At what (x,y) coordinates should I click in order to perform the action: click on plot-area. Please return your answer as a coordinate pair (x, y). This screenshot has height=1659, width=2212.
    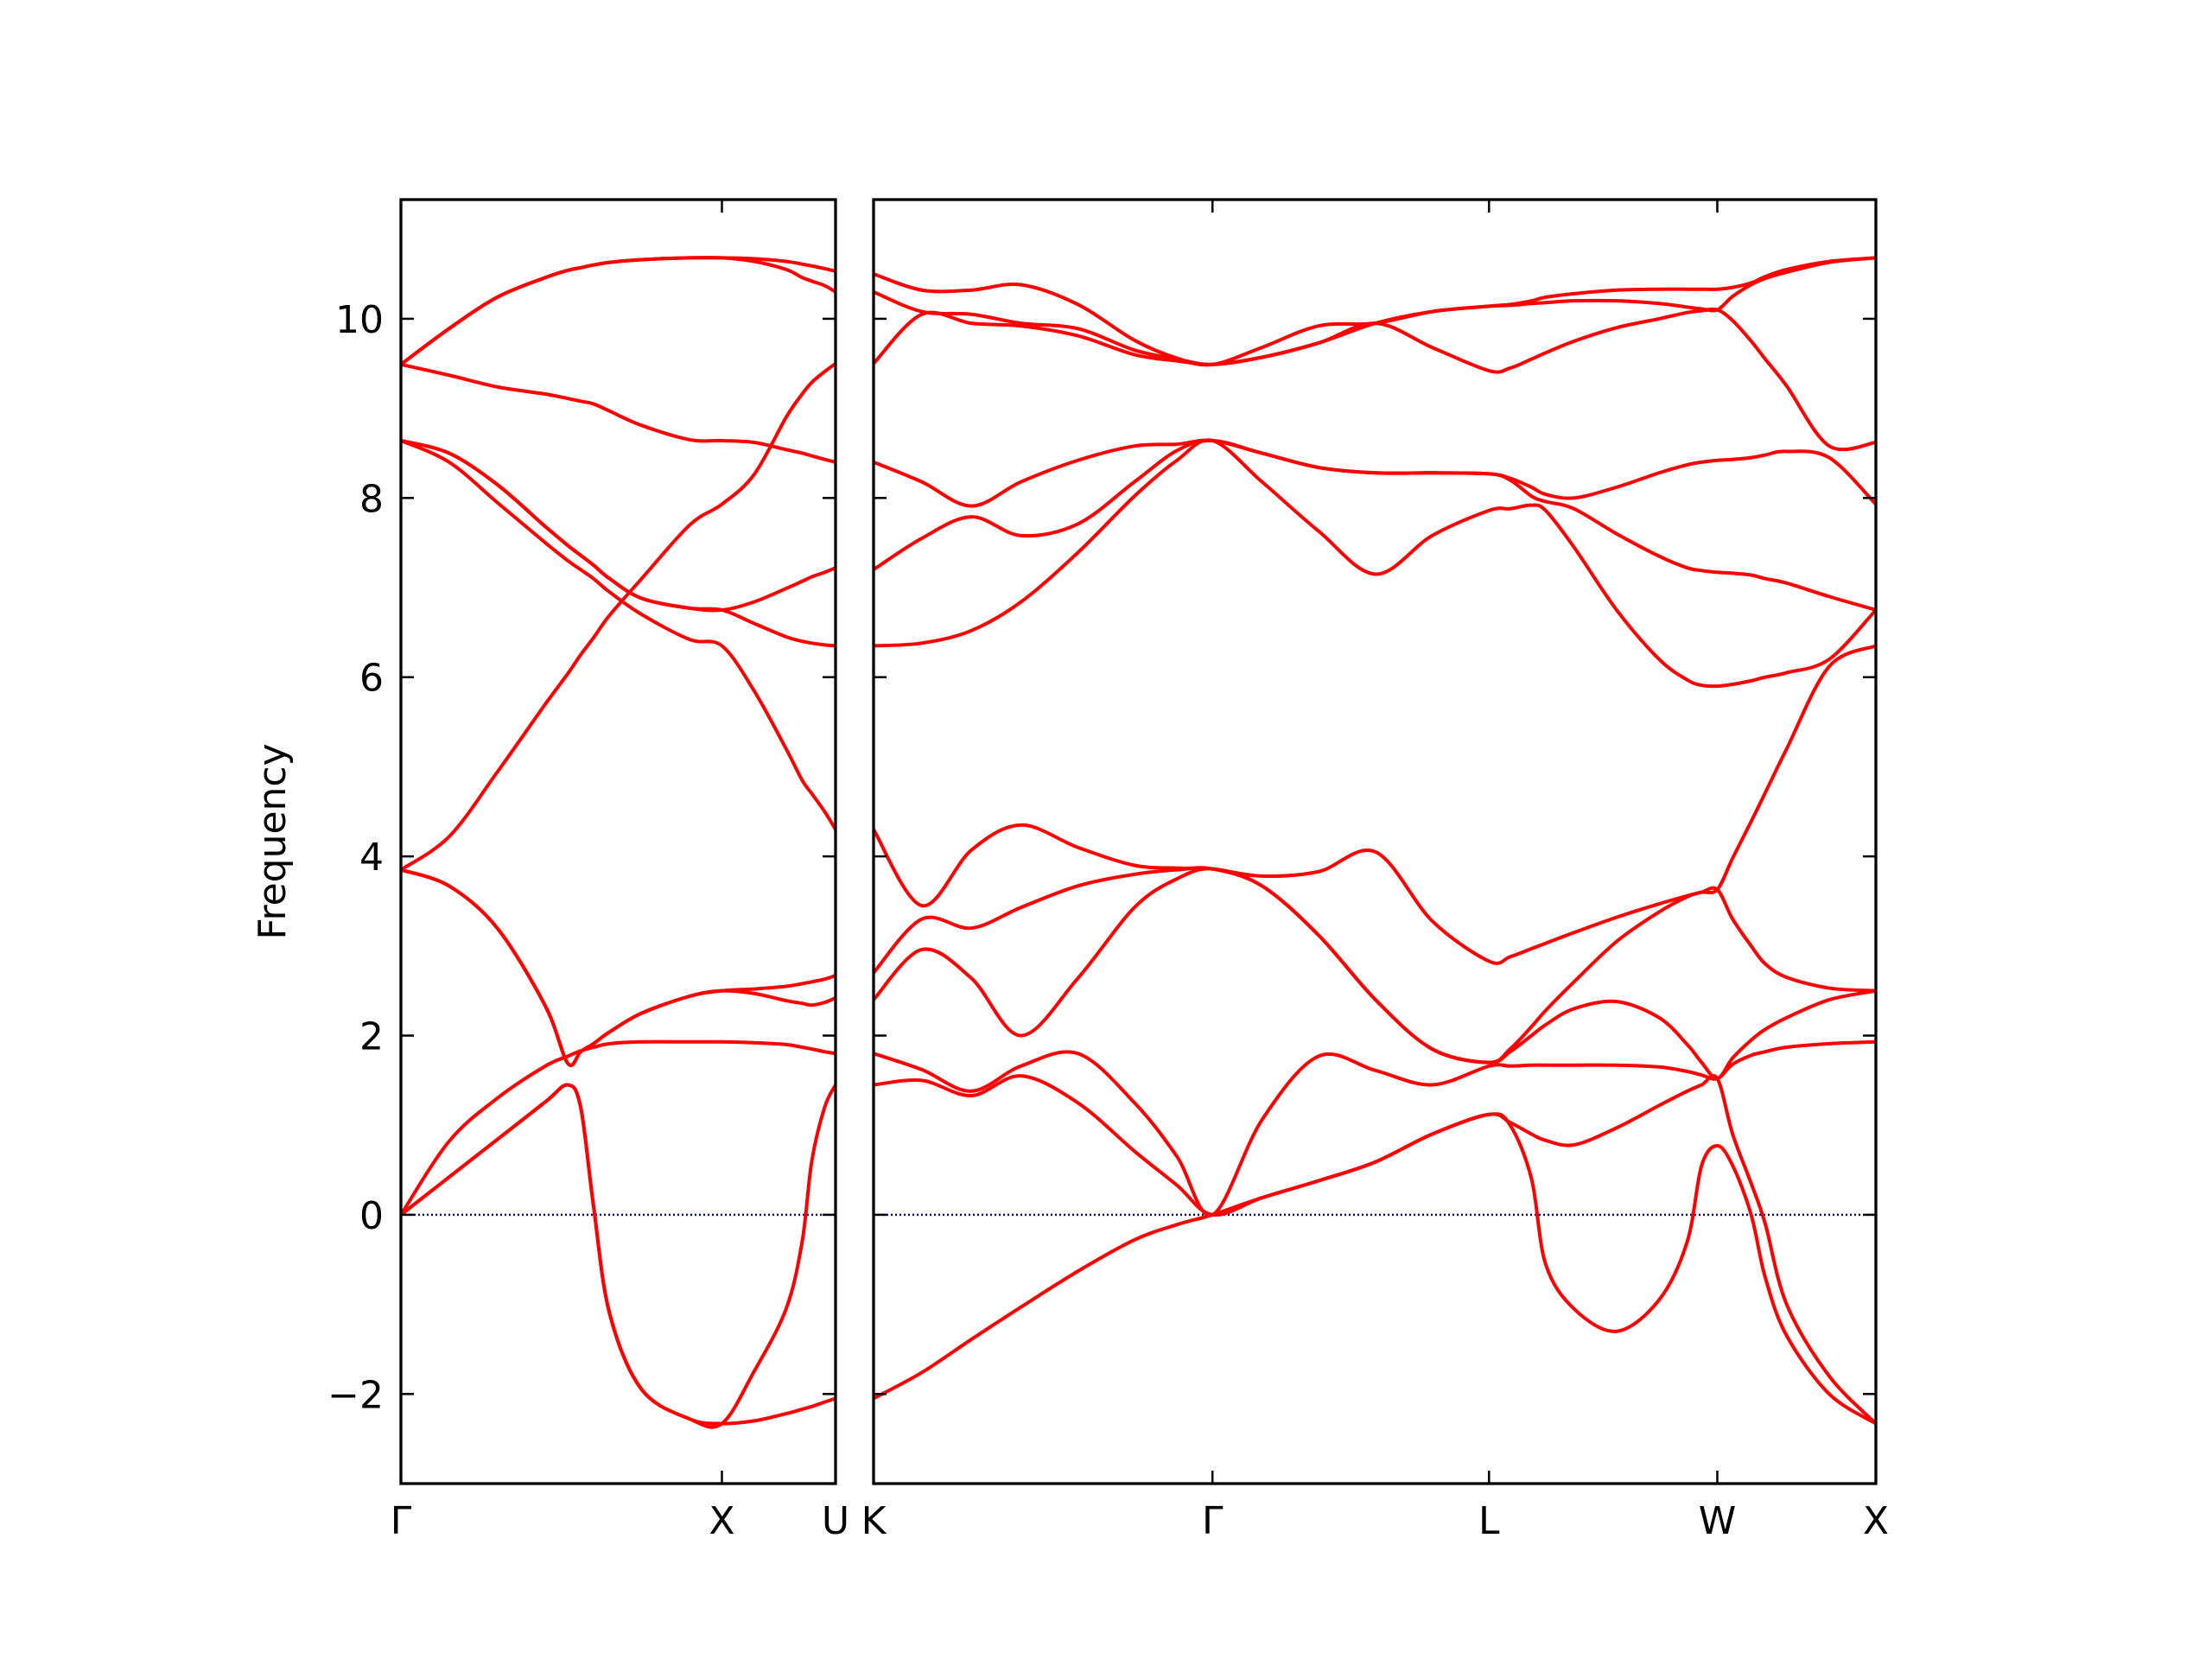
    Looking at the image, I should click on (618, 842).